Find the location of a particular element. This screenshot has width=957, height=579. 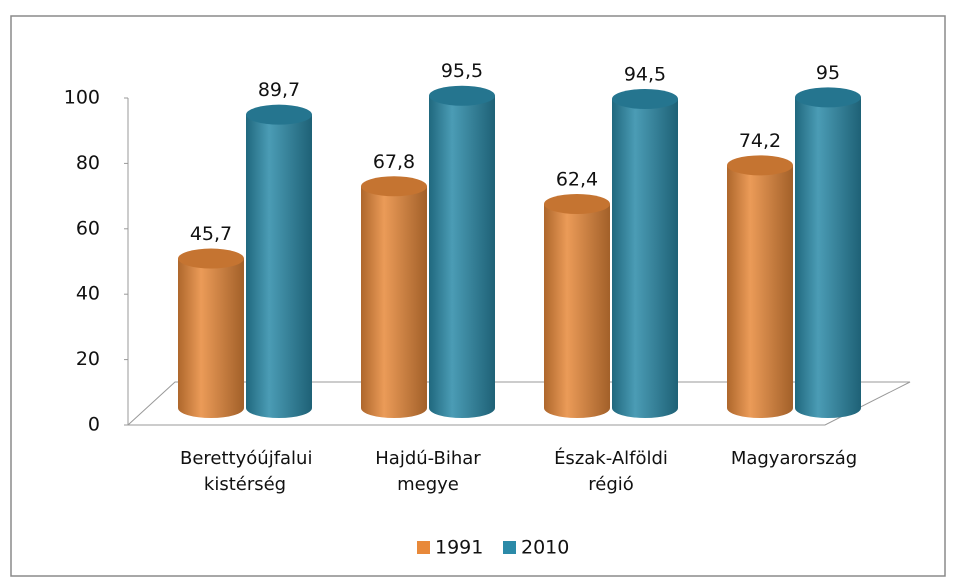

value-label: 62,4 is located at coordinates (577, 179).